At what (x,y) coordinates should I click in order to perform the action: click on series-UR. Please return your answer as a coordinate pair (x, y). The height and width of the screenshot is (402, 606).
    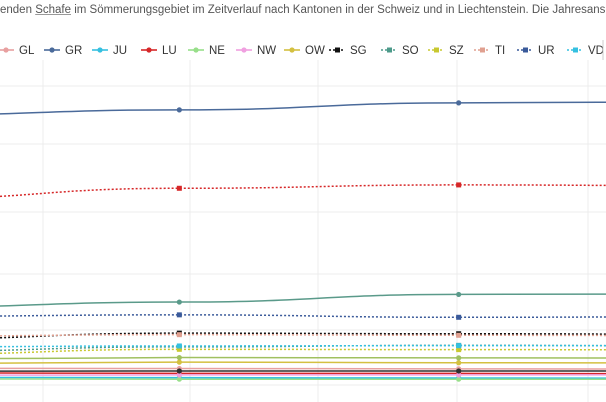
    Looking at the image, I should click on (303, 316).